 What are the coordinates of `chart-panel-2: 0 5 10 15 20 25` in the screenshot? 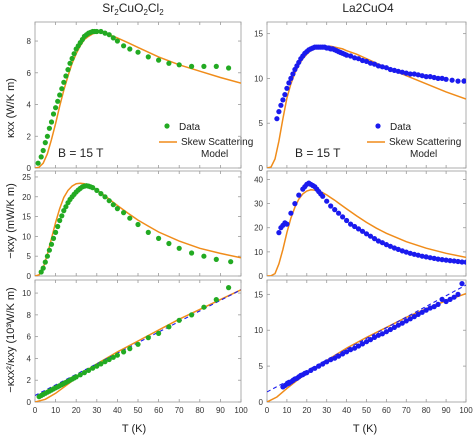 It's located at (132, 225).